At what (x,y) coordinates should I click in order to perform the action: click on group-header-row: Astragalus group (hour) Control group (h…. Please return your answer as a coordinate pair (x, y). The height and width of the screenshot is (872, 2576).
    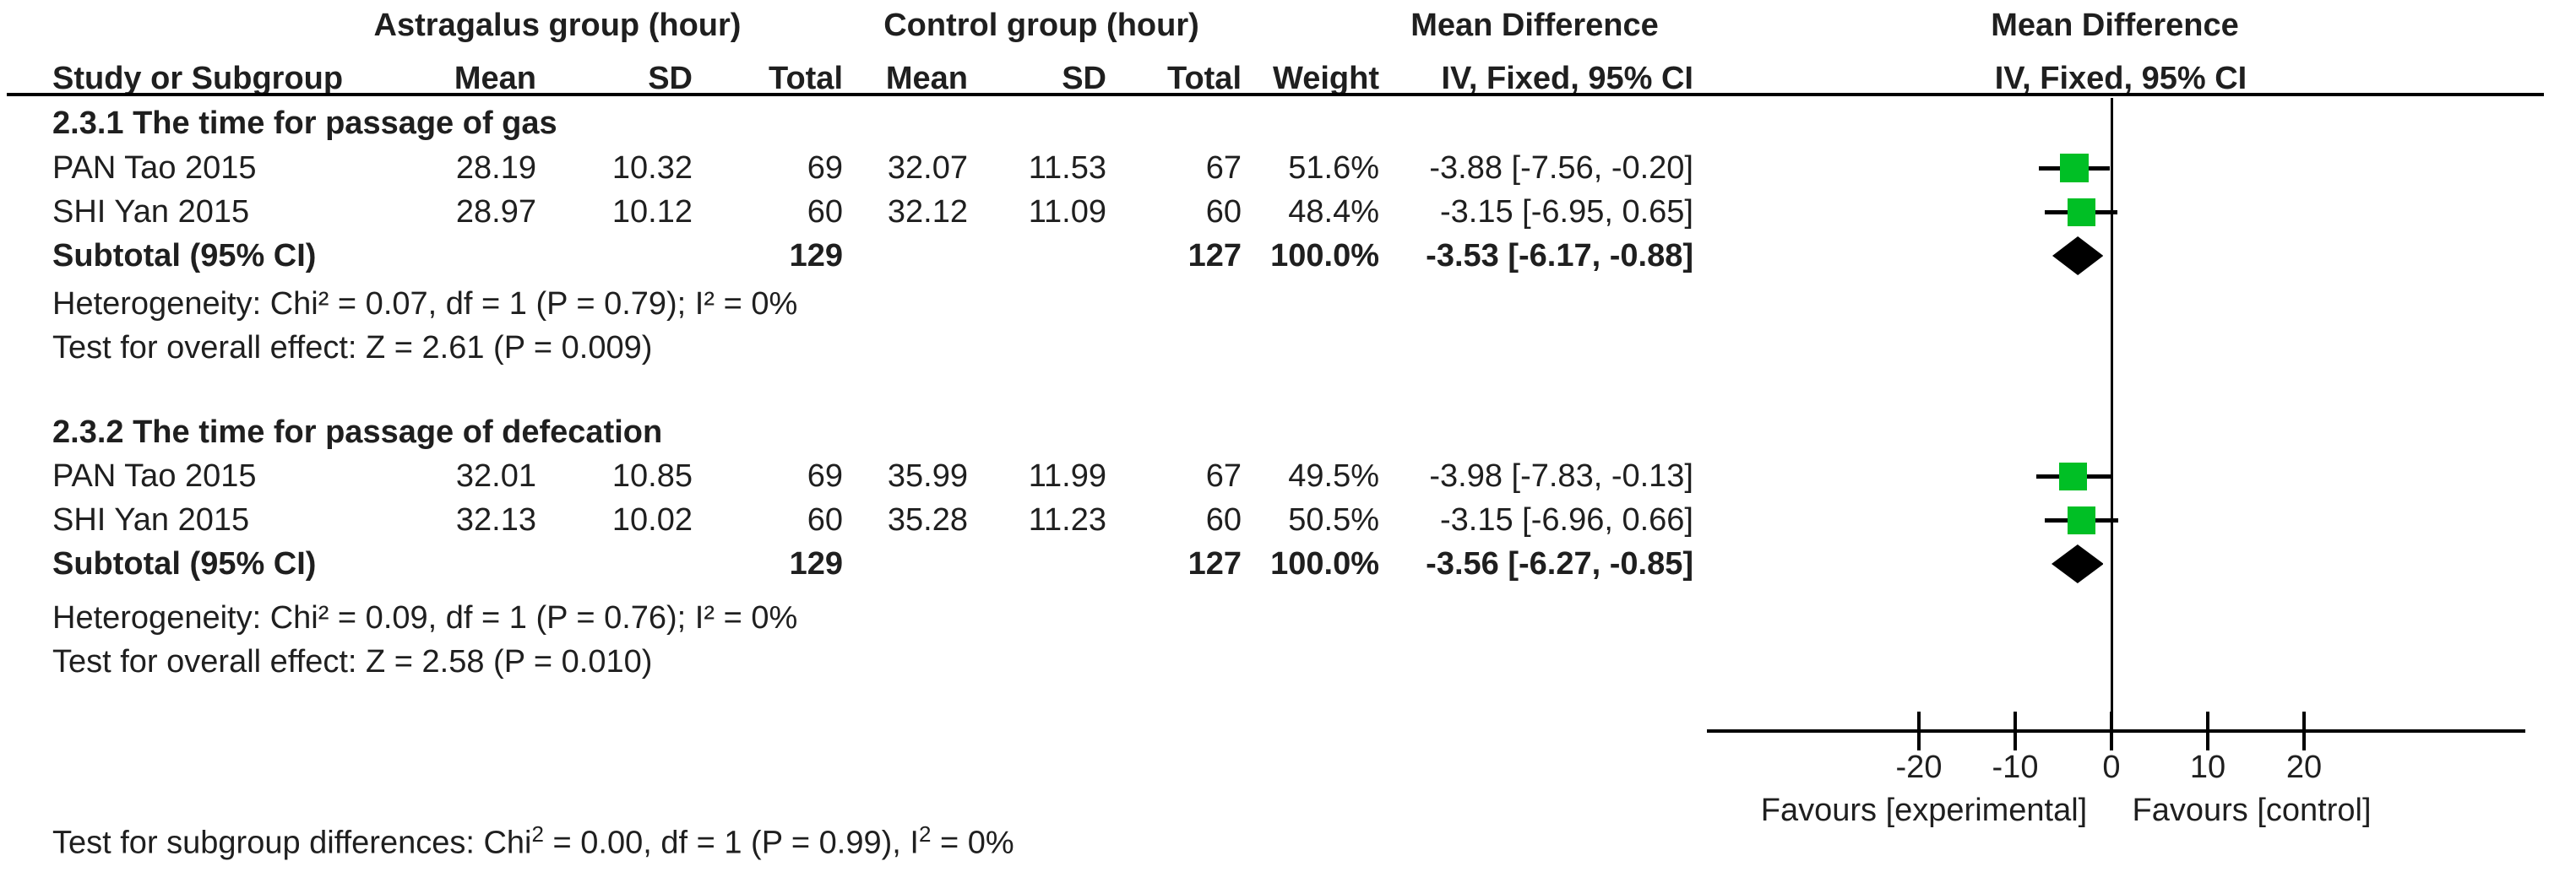
    Looking at the image, I should click on (1288, 25).